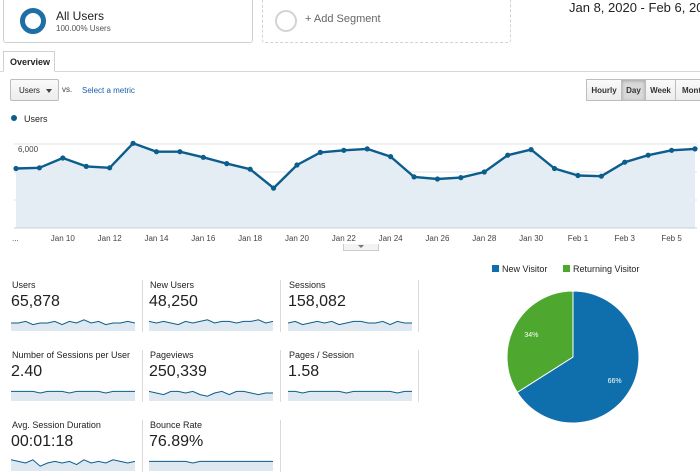 Image resolution: width=700 pixels, height=473 pixels. Describe the element at coordinates (35, 301) in the screenshot. I see `metric-card-value: 65,878` at that location.